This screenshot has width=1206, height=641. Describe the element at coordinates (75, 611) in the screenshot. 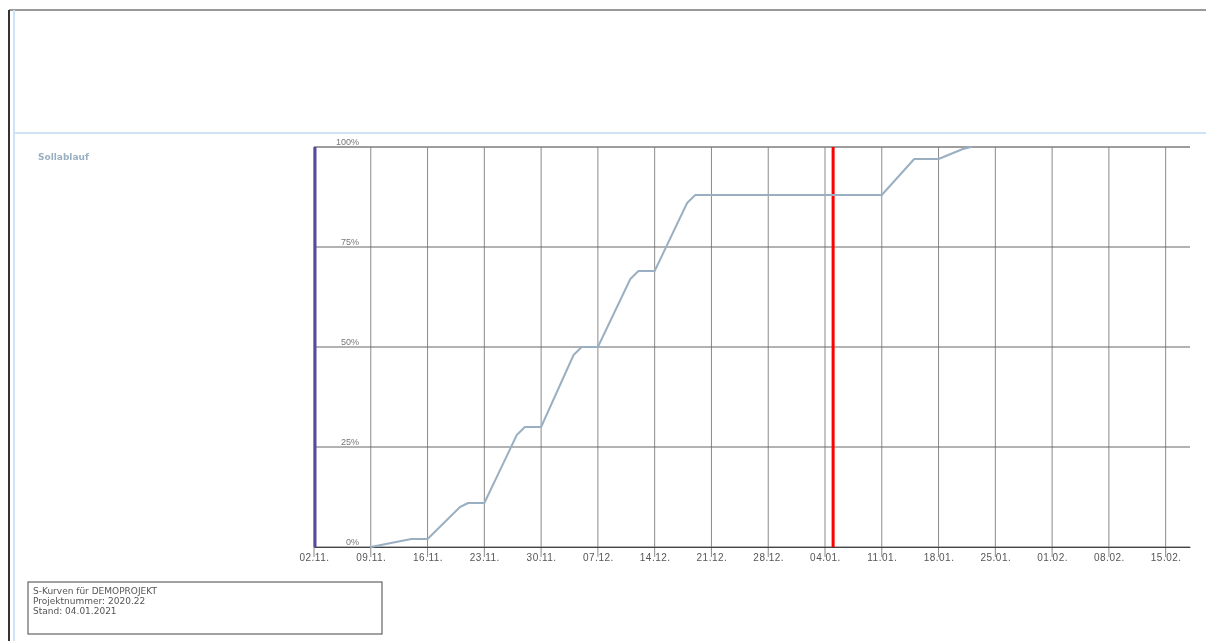

I see `text: Stand: 04.01.2021` at that location.